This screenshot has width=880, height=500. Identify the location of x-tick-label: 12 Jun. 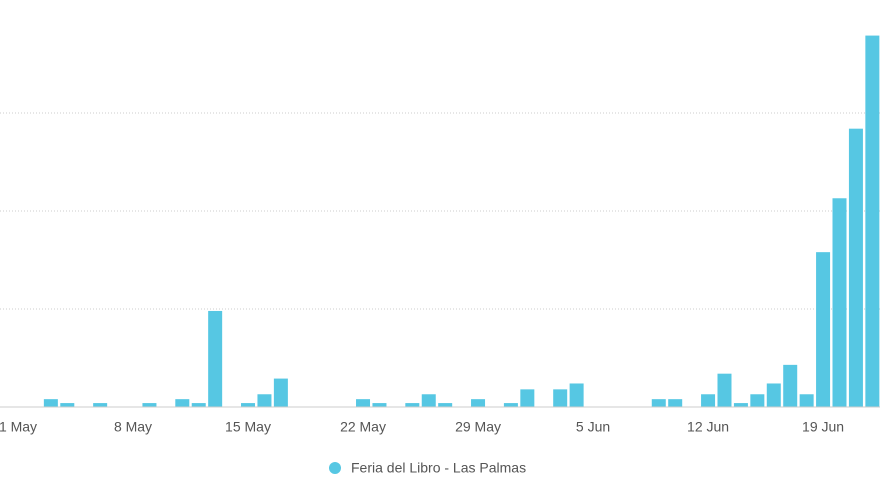
(708, 427).